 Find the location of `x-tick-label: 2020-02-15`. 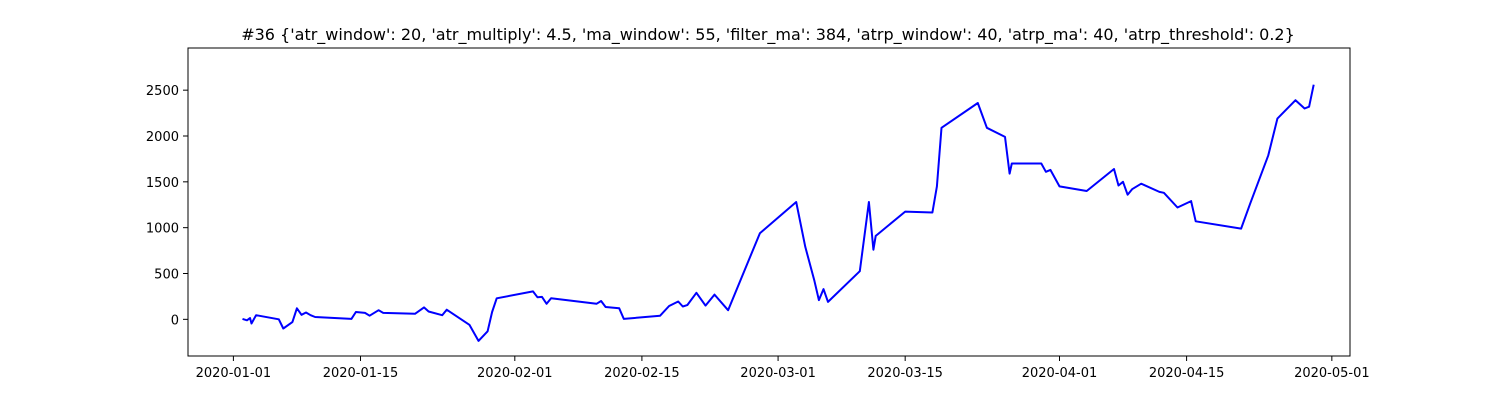

x-tick-label: 2020-02-15 is located at coordinates (642, 373).